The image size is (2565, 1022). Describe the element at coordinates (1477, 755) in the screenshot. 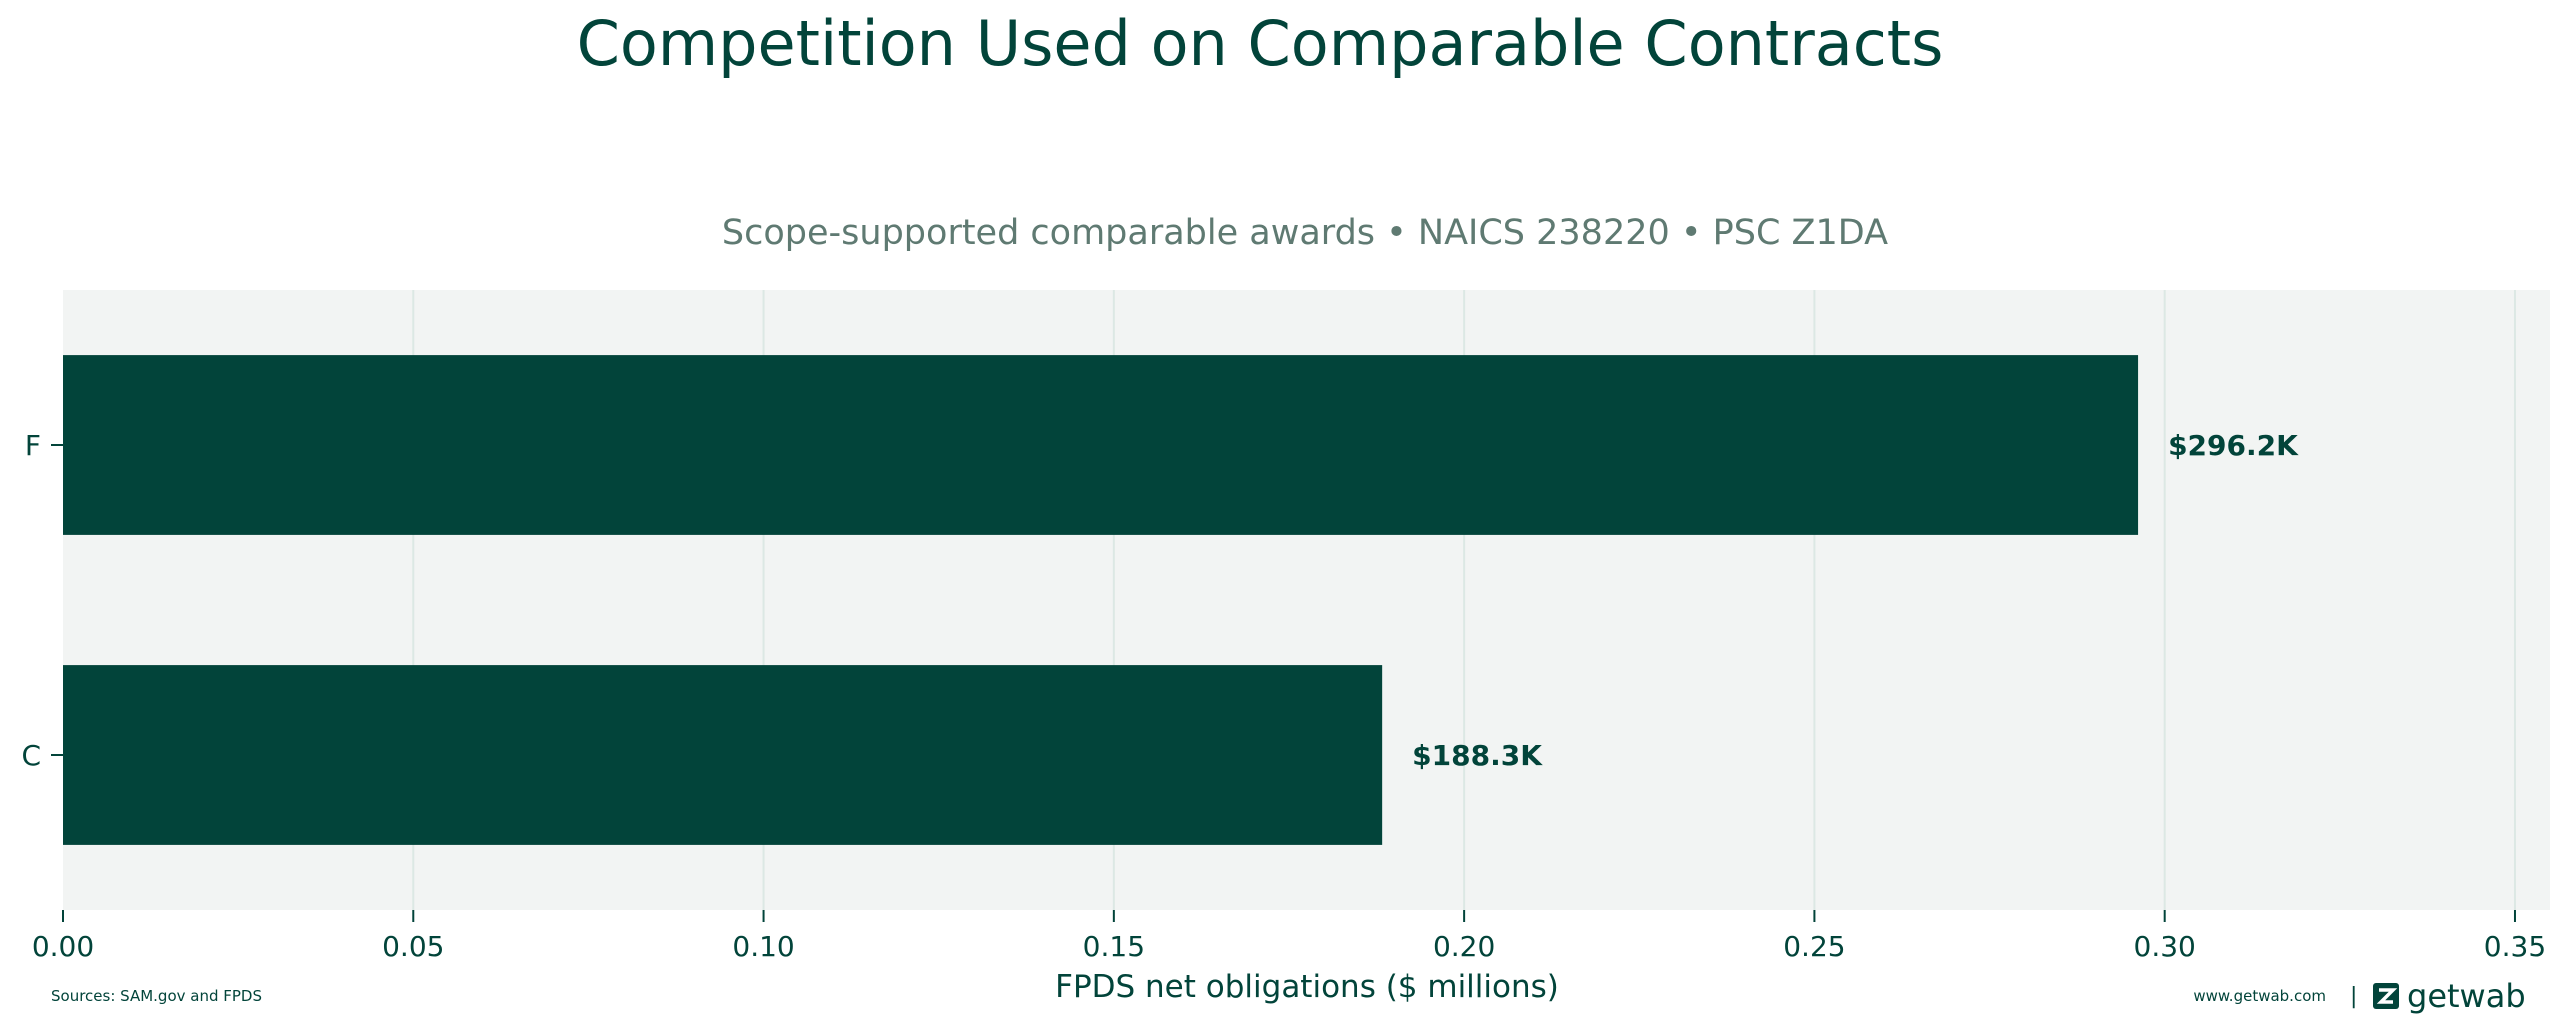

I see `bar-value-label: $188.3K` at that location.